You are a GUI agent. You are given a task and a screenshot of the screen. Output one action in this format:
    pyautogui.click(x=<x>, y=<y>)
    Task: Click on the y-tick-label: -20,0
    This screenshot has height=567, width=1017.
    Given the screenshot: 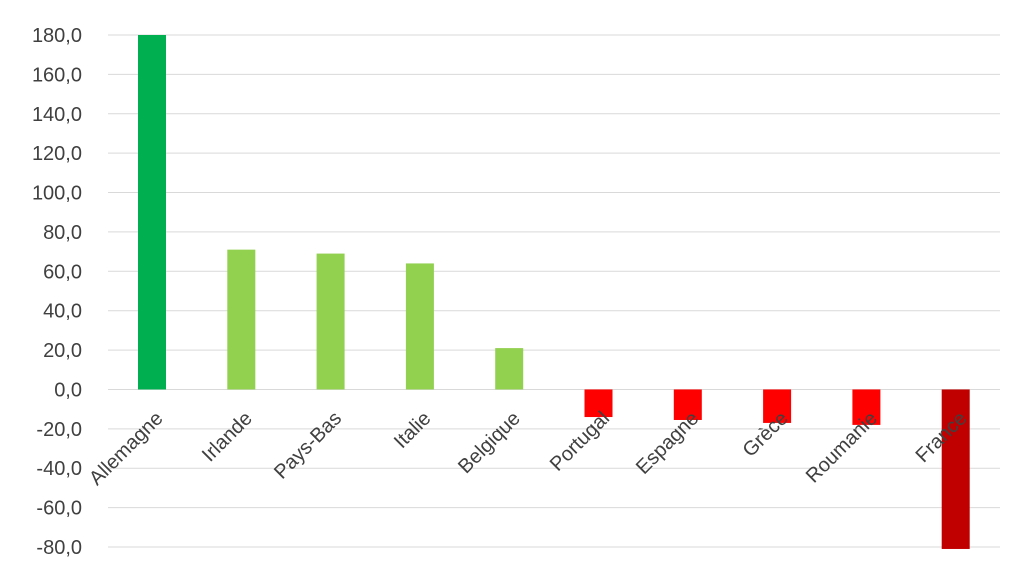 What is the action you would take?
    pyautogui.click(x=59, y=430)
    